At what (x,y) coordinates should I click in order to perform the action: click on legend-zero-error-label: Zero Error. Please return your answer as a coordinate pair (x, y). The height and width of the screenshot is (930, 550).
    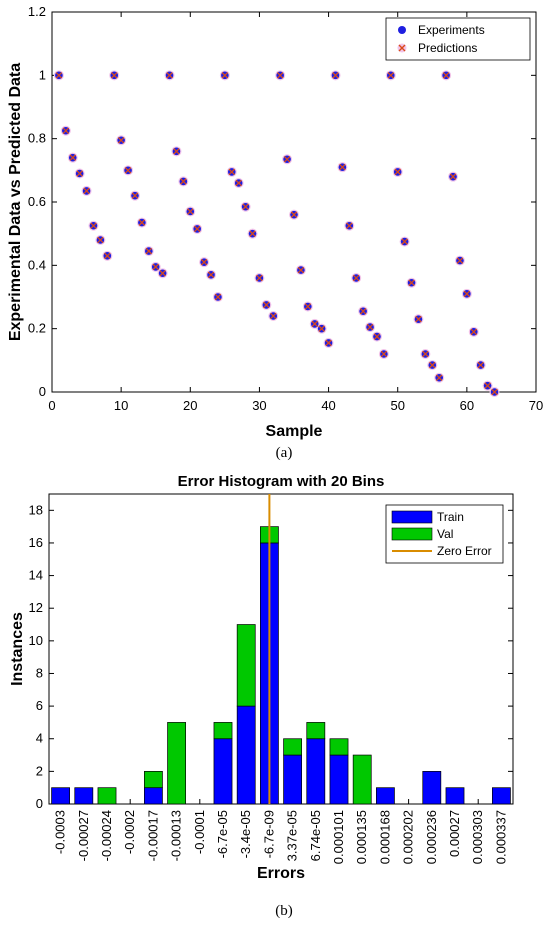
    Looking at the image, I should click on (464, 551).